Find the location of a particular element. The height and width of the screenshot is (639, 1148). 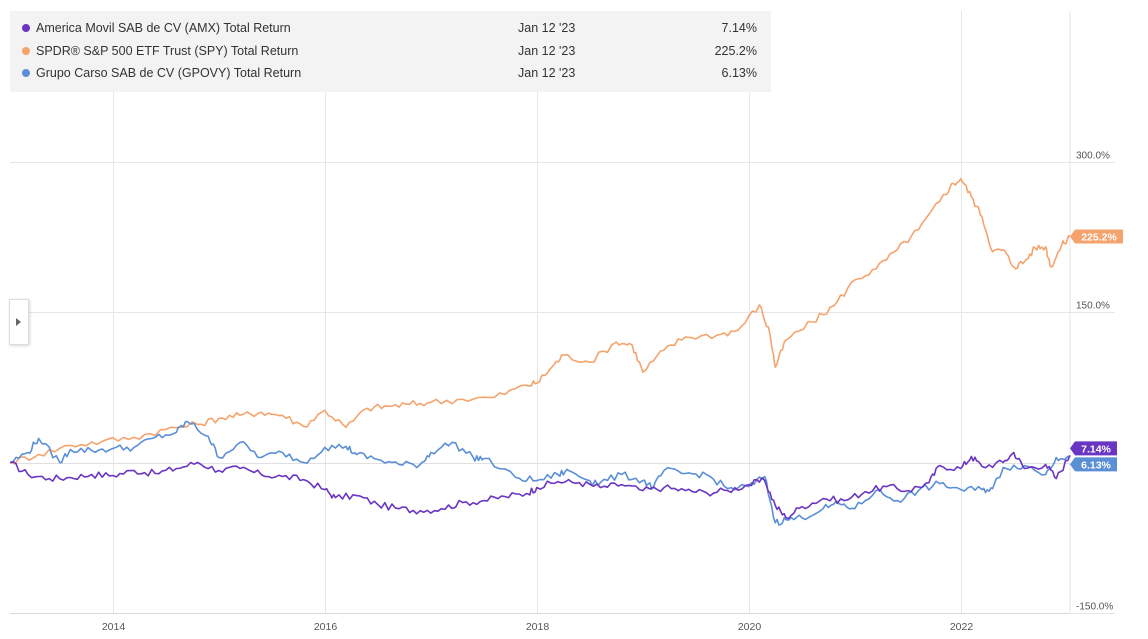

x-tick-label: 2014 is located at coordinates (114, 627).